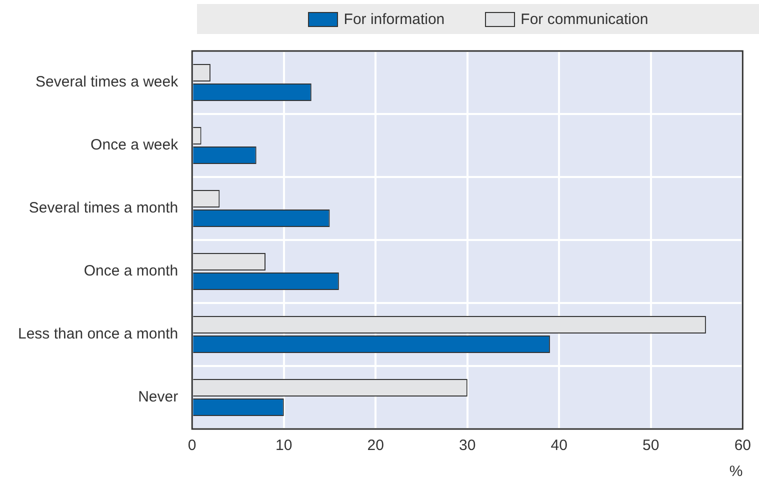 The width and height of the screenshot is (759, 481). What do you see at coordinates (559, 445) in the screenshot?
I see `x-tick-label: 40` at bounding box center [559, 445].